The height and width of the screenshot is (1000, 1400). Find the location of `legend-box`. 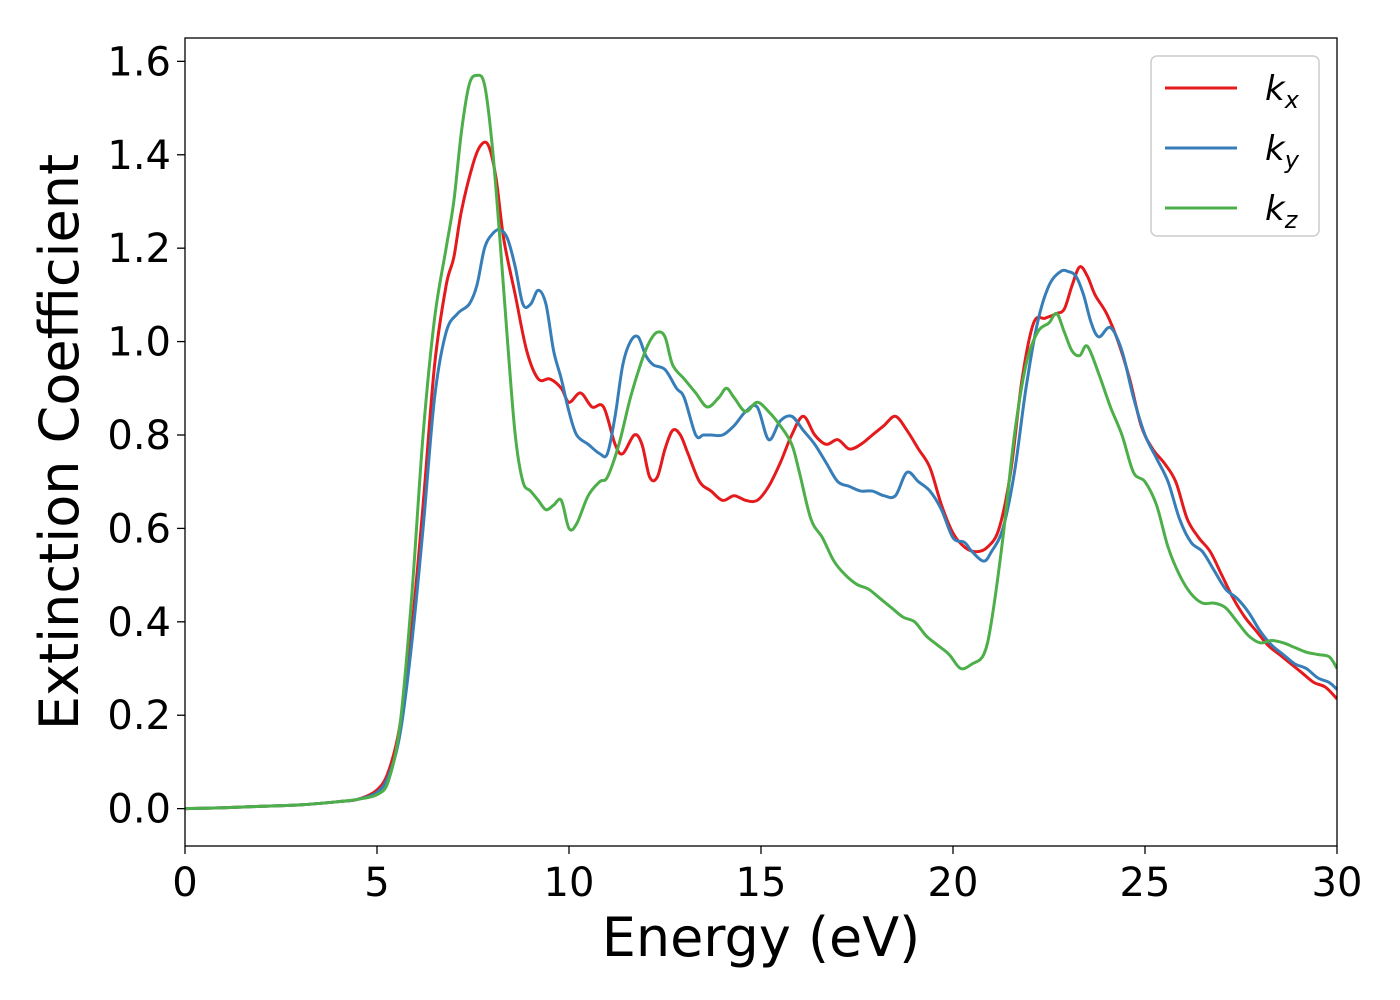

legend-box is located at coordinates (1235, 146).